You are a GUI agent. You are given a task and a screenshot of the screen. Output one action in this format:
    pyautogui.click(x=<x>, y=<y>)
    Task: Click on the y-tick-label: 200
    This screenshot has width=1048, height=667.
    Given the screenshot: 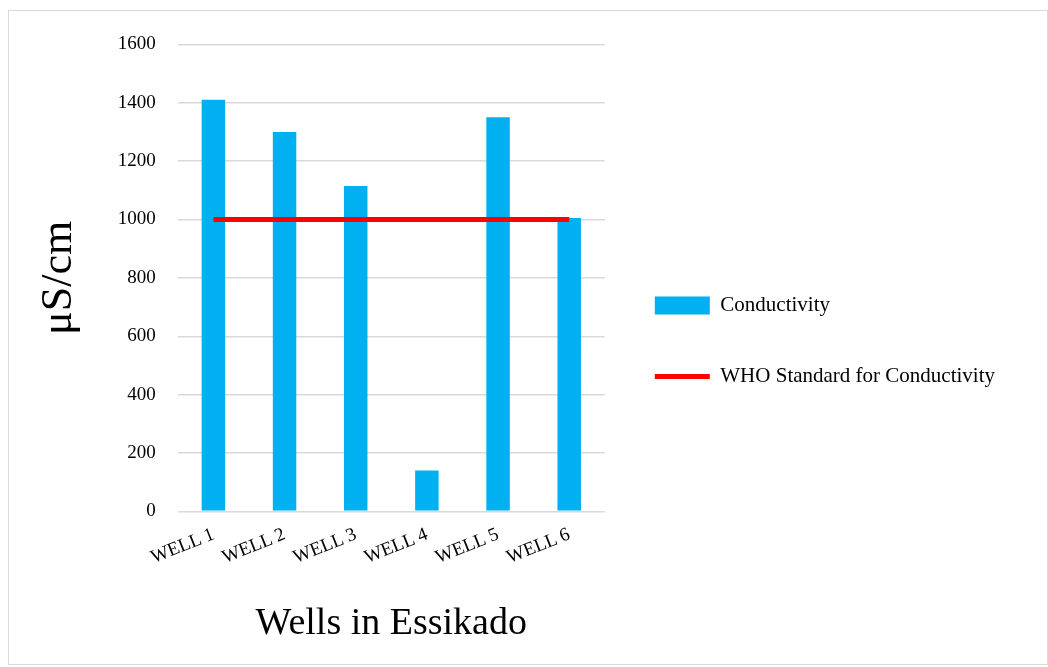 What is the action you would take?
    pyautogui.click(x=141, y=451)
    